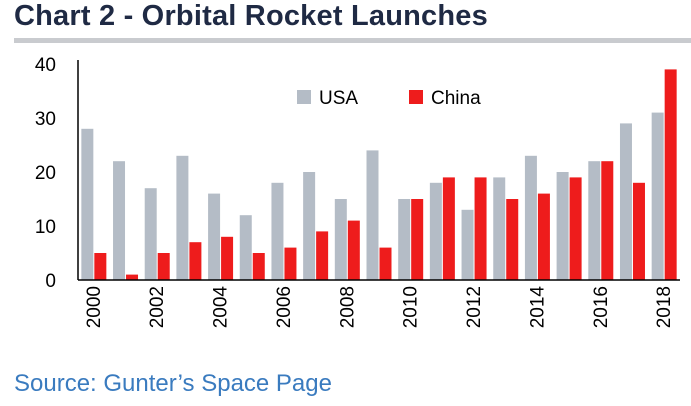 Image resolution: width=691 pixels, height=406 pixels. Describe the element at coordinates (251, 16) in the screenshot. I see `chart-title: Chart 2 - Orbital Rocket Launches` at that location.